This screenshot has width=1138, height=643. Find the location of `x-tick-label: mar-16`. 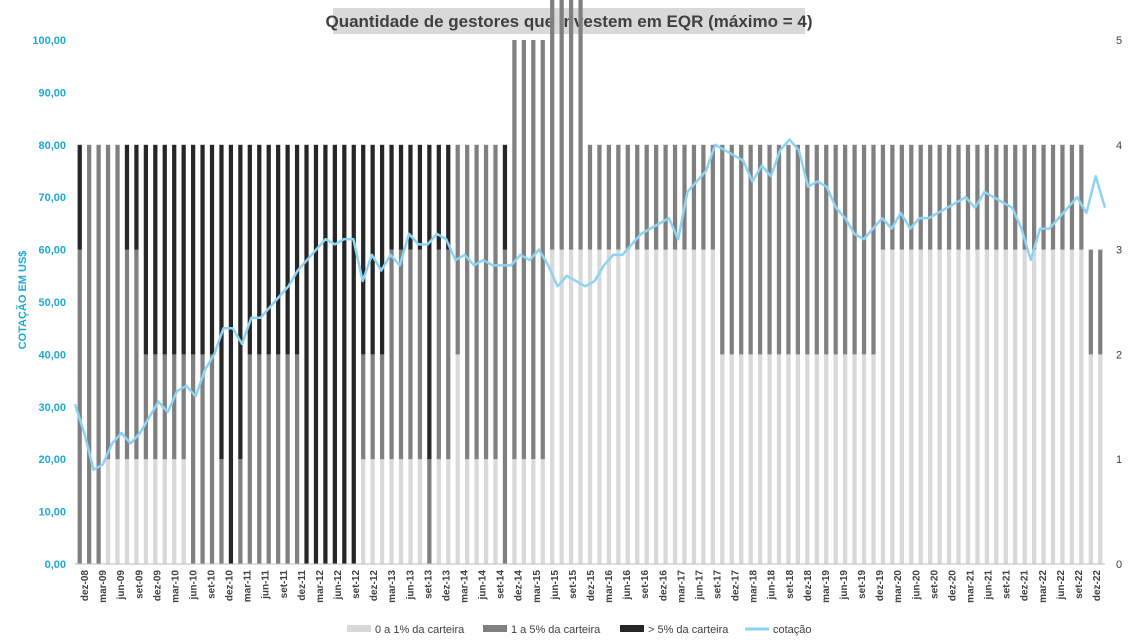

x-tick-label: mar-16 is located at coordinates (609, 586).